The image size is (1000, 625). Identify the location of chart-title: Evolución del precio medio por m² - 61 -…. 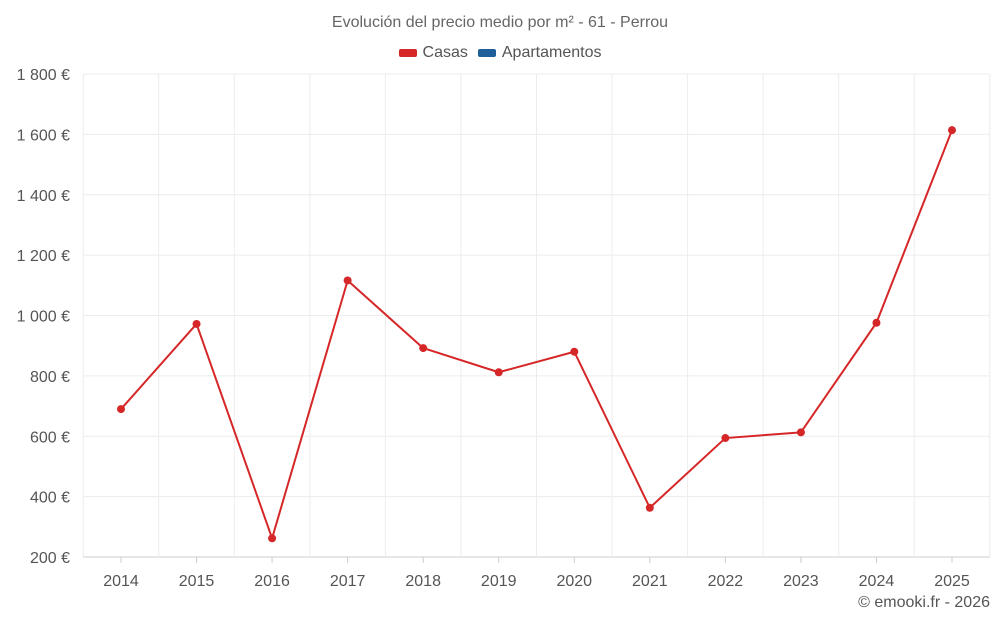
(500, 22).